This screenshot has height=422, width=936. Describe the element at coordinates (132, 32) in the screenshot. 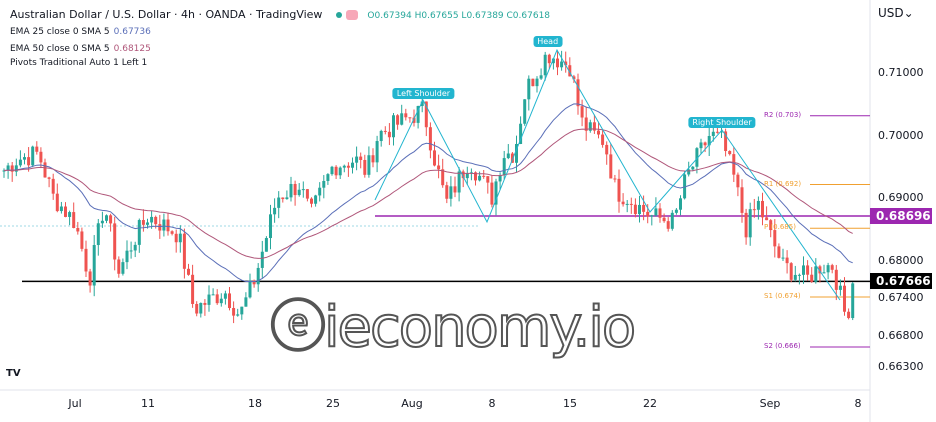

I see `indicator-value: 0.67736` at that location.